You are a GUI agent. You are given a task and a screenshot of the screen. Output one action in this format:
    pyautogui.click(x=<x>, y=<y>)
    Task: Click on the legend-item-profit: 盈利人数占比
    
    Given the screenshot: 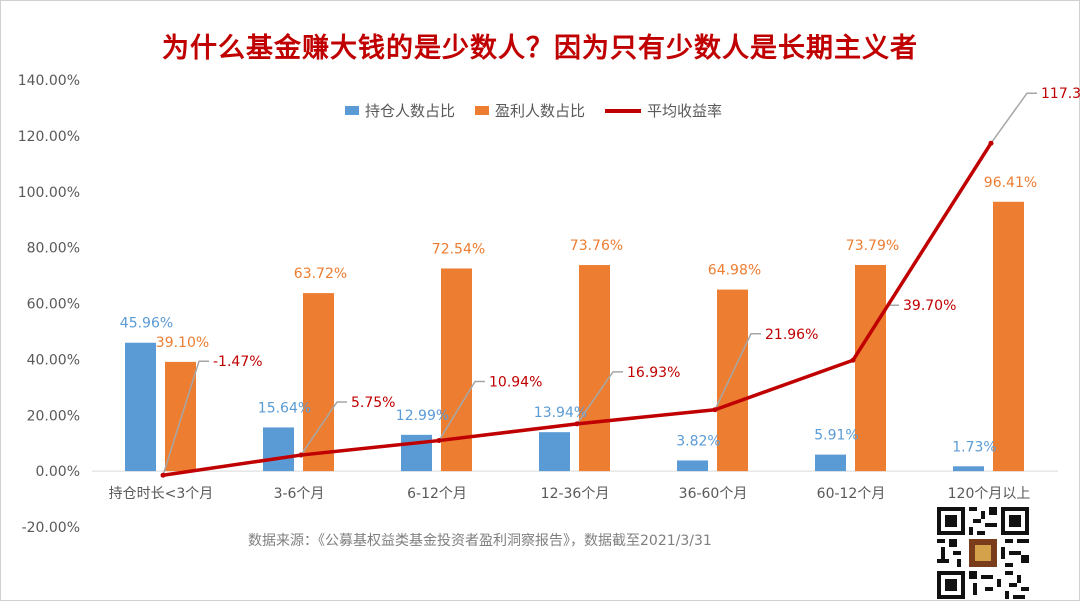 What is the action you would take?
    pyautogui.click(x=530, y=110)
    